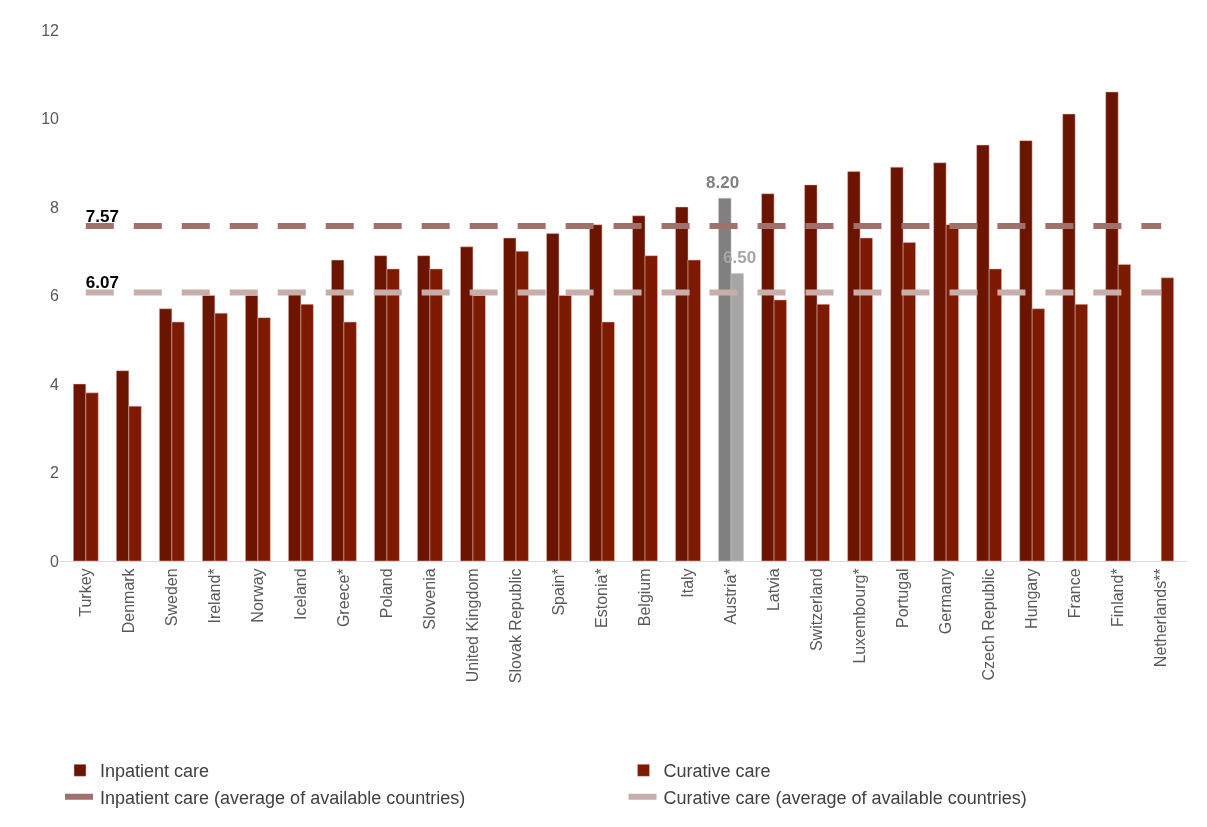 The height and width of the screenshot is (827, 1207). Describe the element at coordinates (430, 599) in the screenshot. I see `x-tick-label: Slovenia` at that location.